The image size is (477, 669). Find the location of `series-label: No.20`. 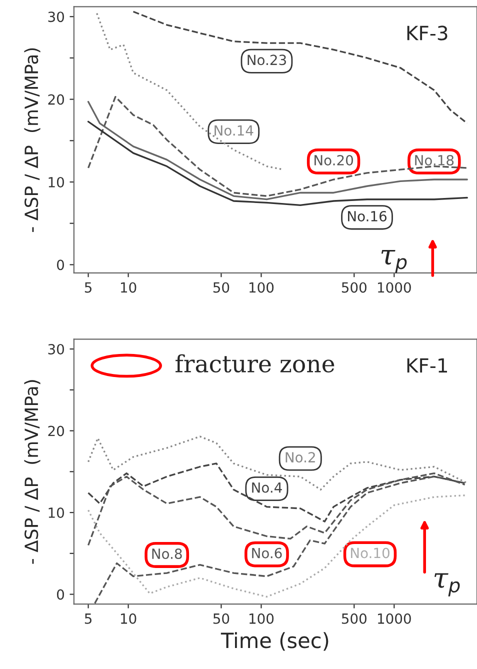

series-label: No.20 is located at coordinates (333, 160).